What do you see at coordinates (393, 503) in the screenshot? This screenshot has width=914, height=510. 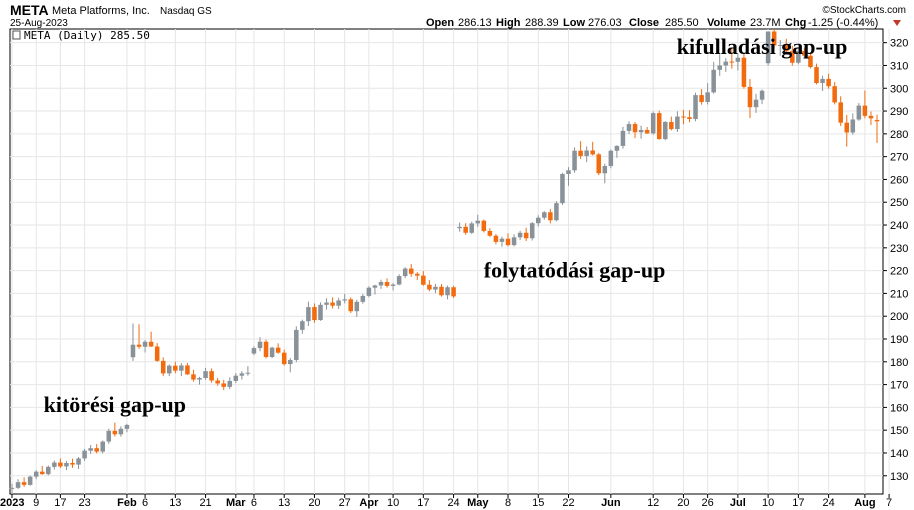 I see `x-tick-label: 10` at bounding box center [393, 503].